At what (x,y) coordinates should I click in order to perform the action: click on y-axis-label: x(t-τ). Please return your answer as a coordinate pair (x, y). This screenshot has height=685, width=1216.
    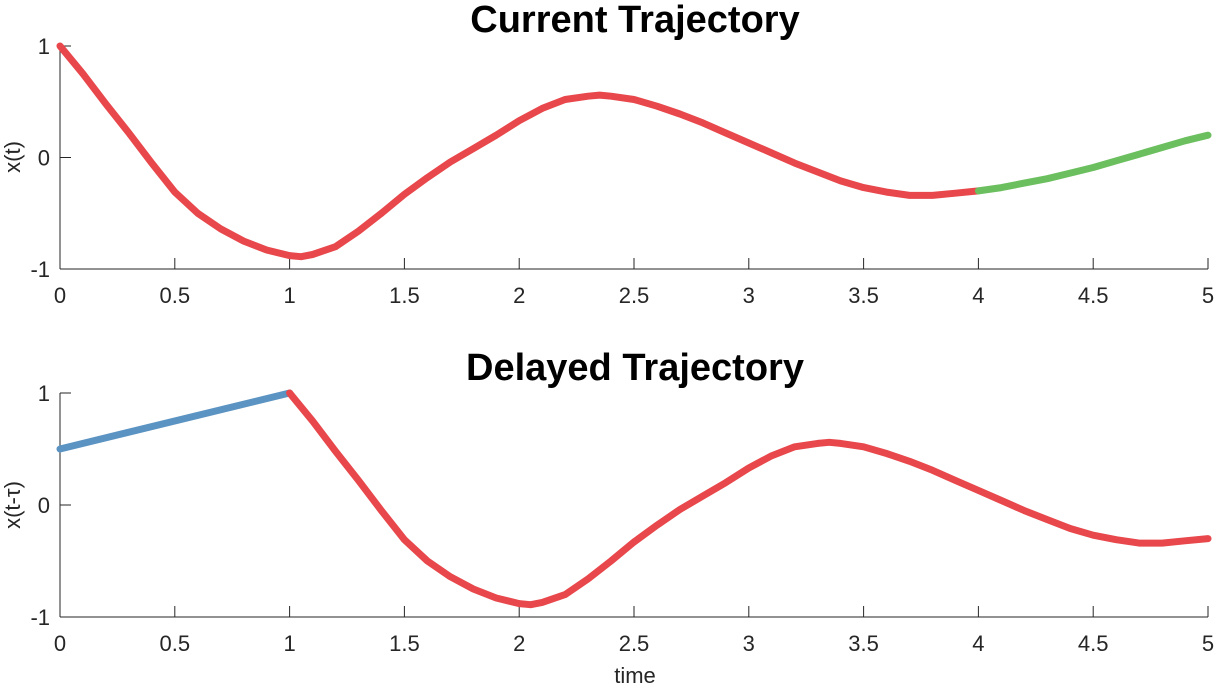
    Looking at the image, I should click on (12, 505).